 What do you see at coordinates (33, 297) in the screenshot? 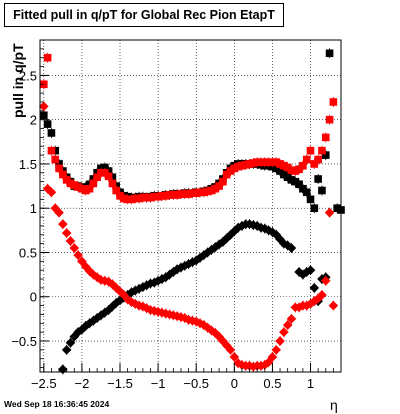
I see `y-tick-label: 0` at bounding box center [33, 297].